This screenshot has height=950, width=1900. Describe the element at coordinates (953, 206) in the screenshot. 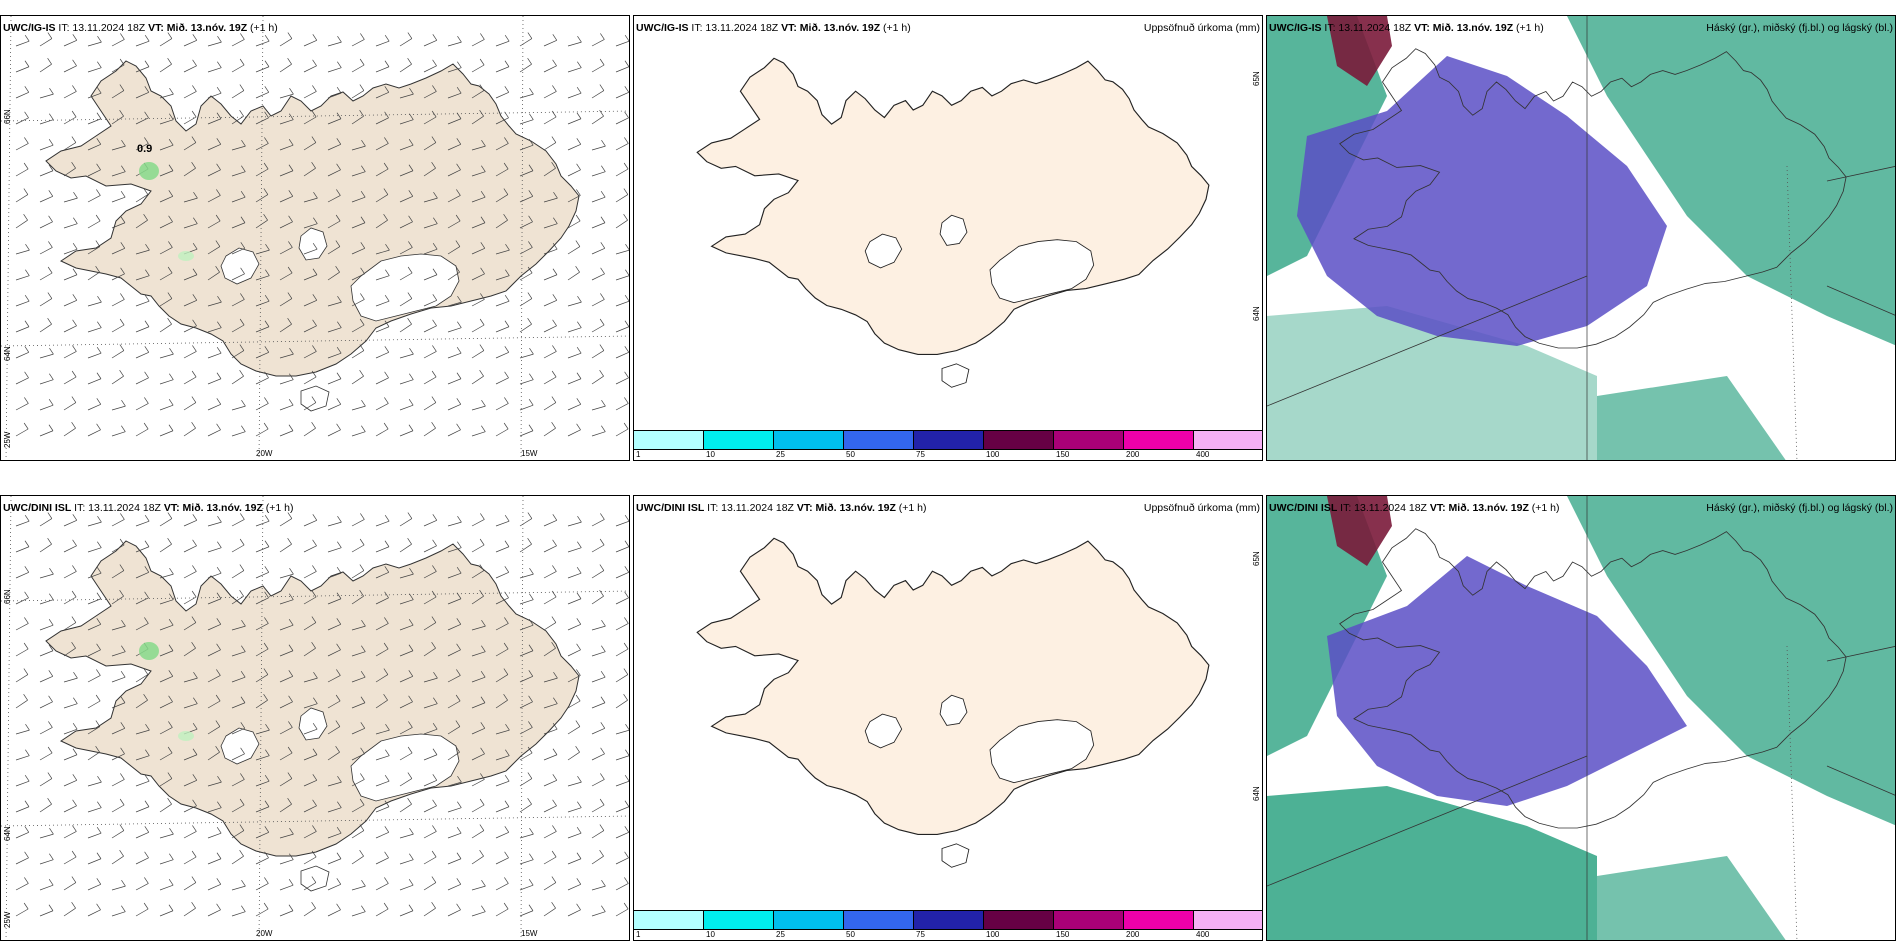

I see `iceland-land` at that location.